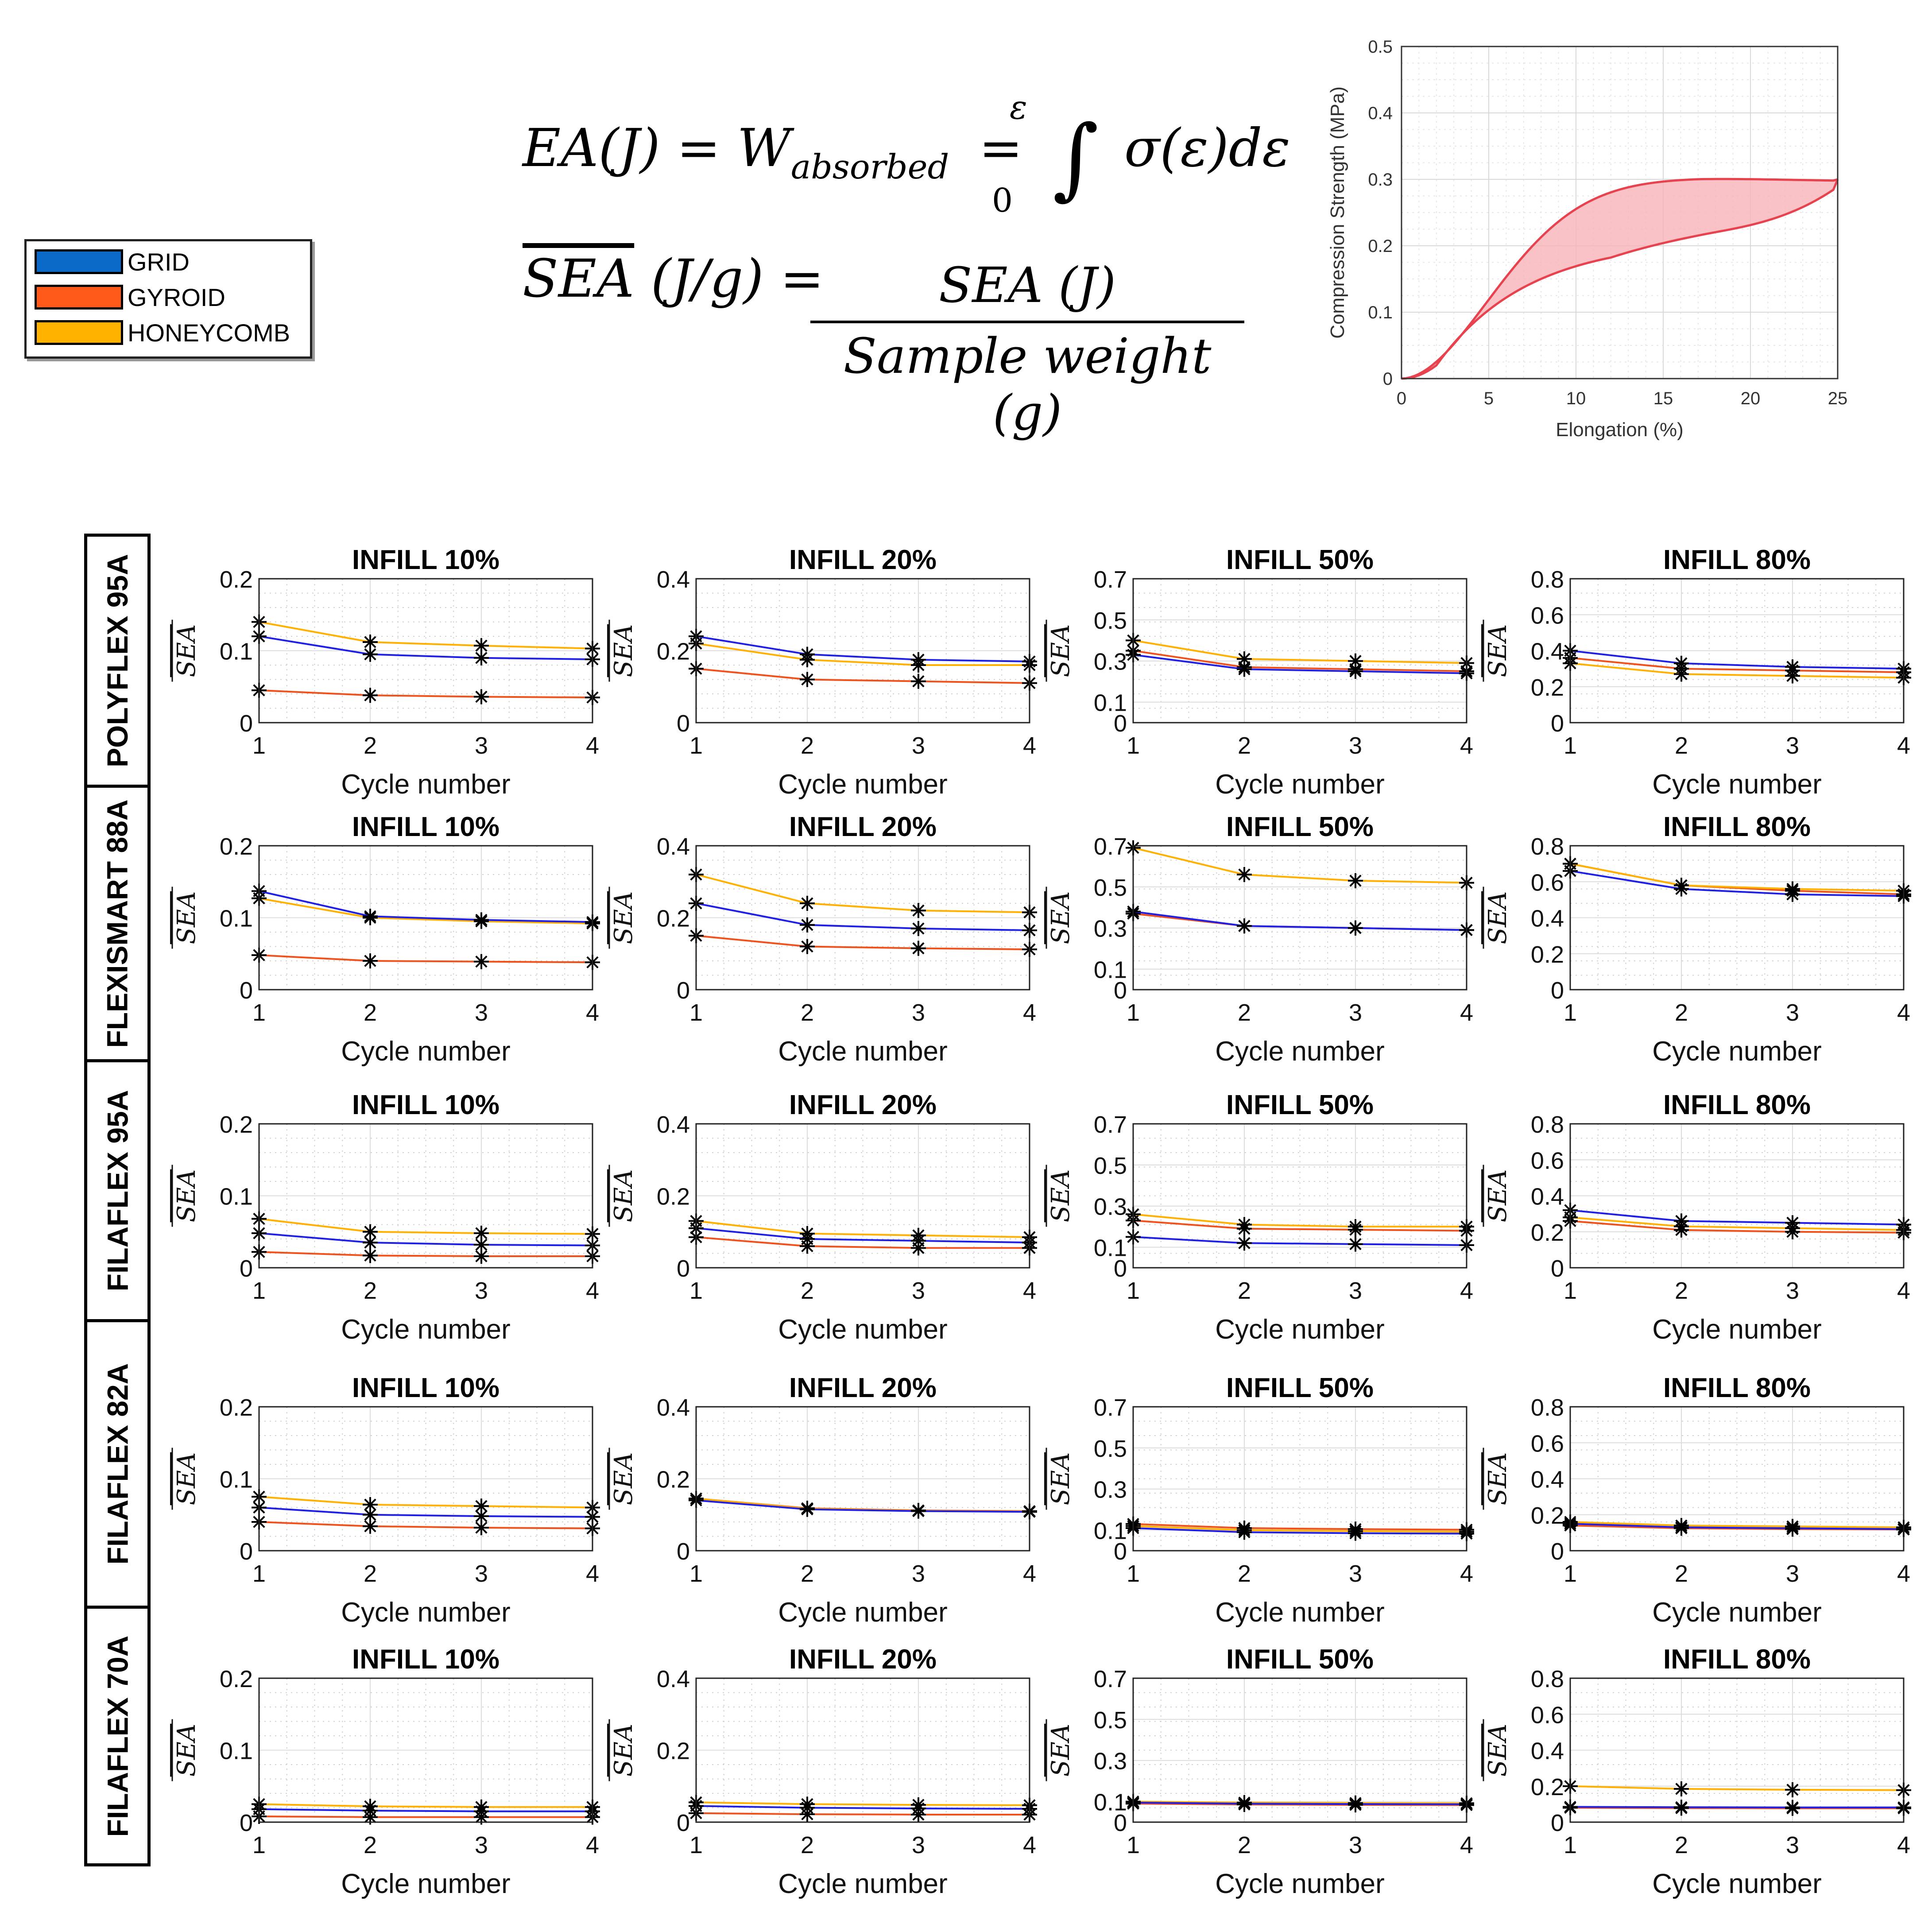  What do you see at coordinates (1838, 398) in the screenshot?
I see `inset-x-tick-label: 25` at bounding box center [1838, 398].